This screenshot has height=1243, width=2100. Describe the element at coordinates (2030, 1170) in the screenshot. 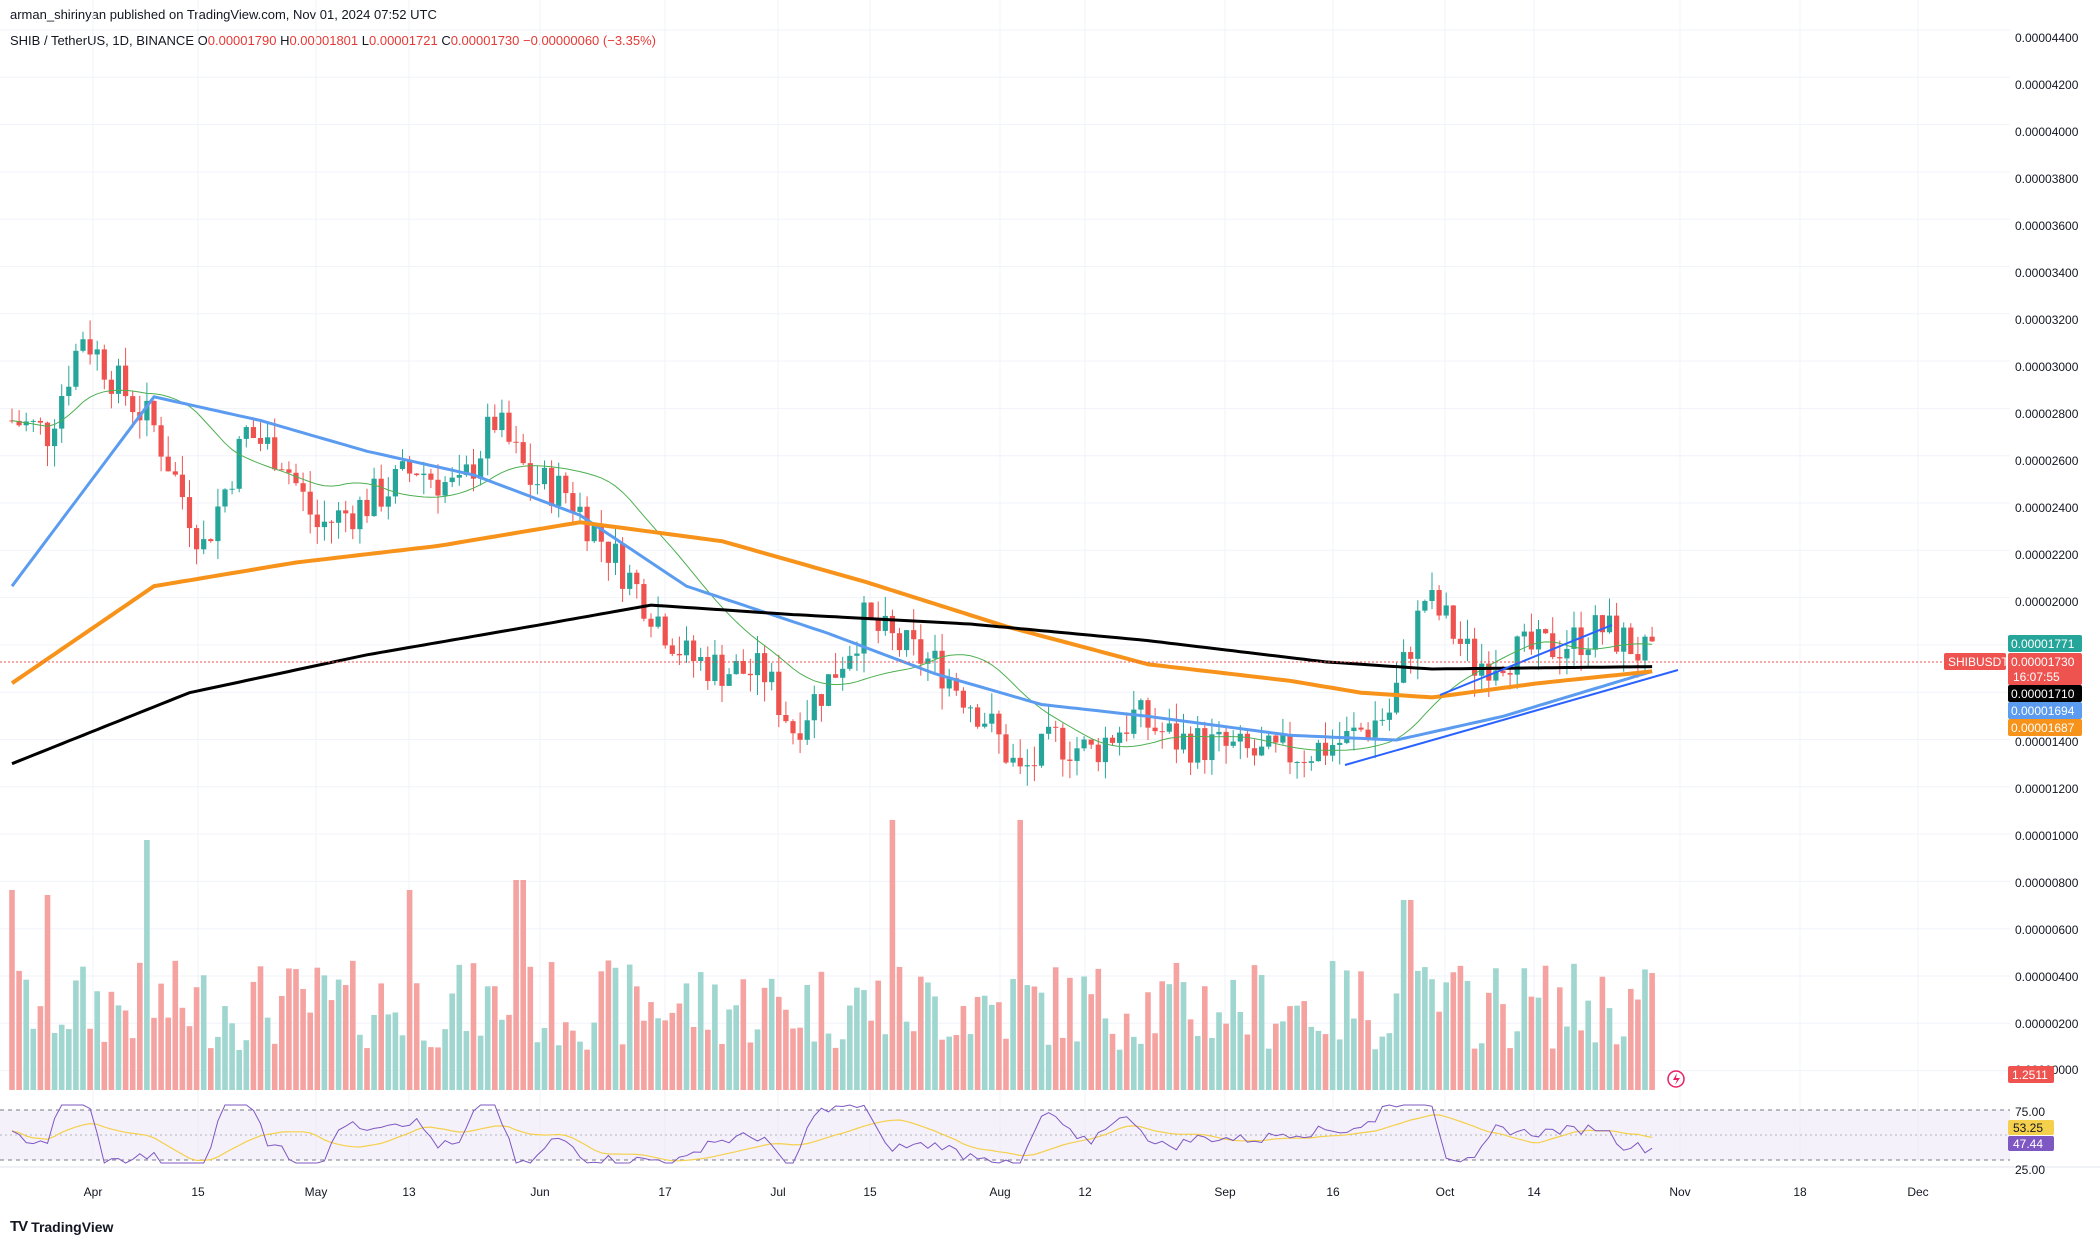

I see `rsi-lower-label: 25.00` at that location.